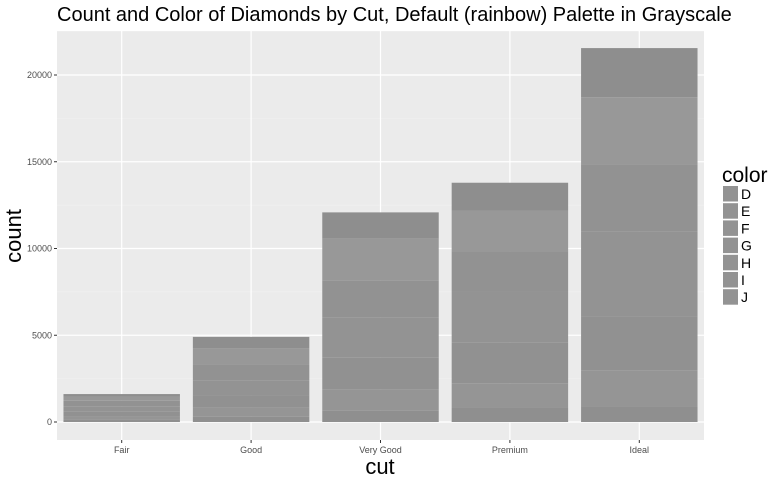  What do you see at coordinates (122, 450) in the screenshot?
I see `x-tick-label: Fair` at bounding box center [122, 450].